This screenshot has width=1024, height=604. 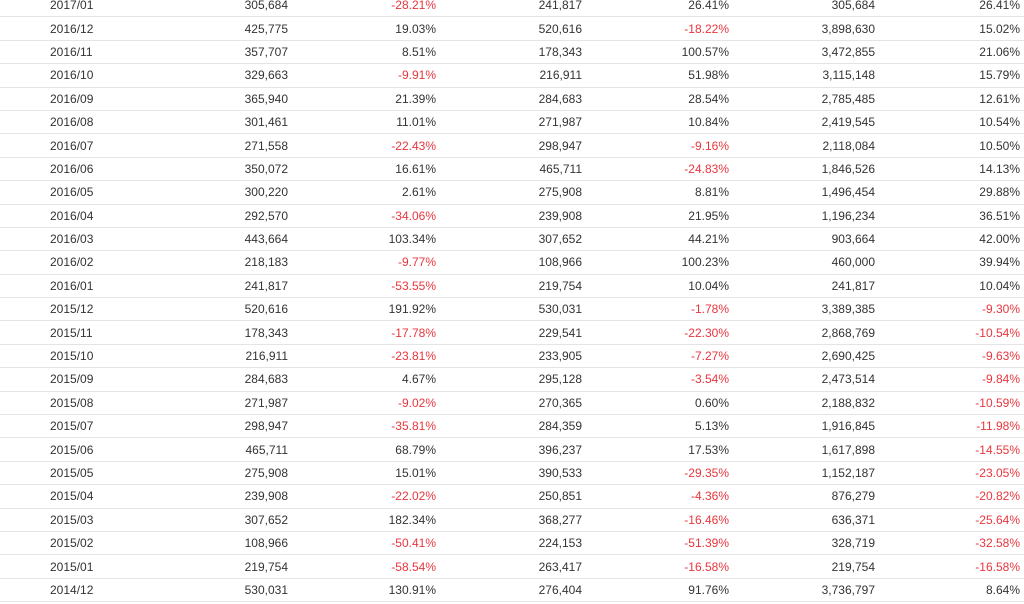 I want to click on month-cell: 2015/07, so click(x=65, y=426).